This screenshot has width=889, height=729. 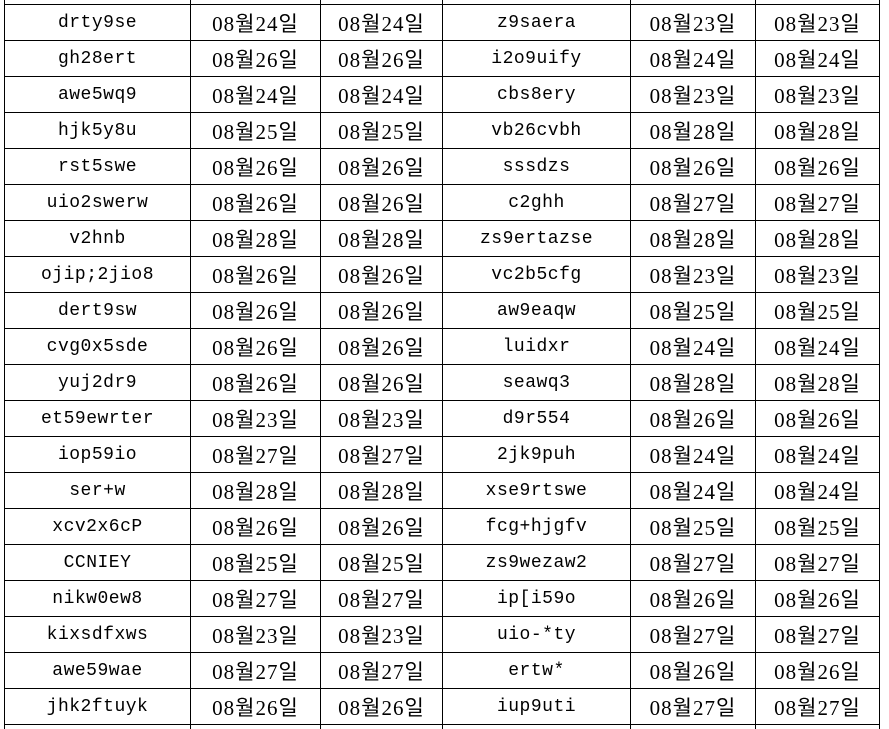 I want to click on table-cell-id: i2o9uify, so click(x=537, y=59).